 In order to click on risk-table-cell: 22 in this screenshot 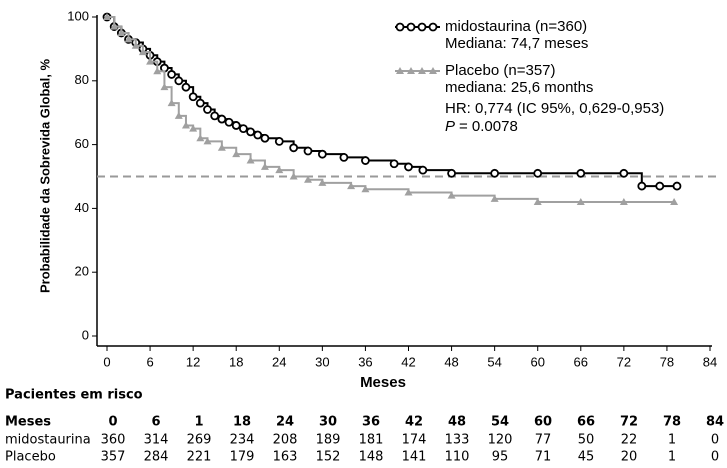, I will do `click(629, 440)`.